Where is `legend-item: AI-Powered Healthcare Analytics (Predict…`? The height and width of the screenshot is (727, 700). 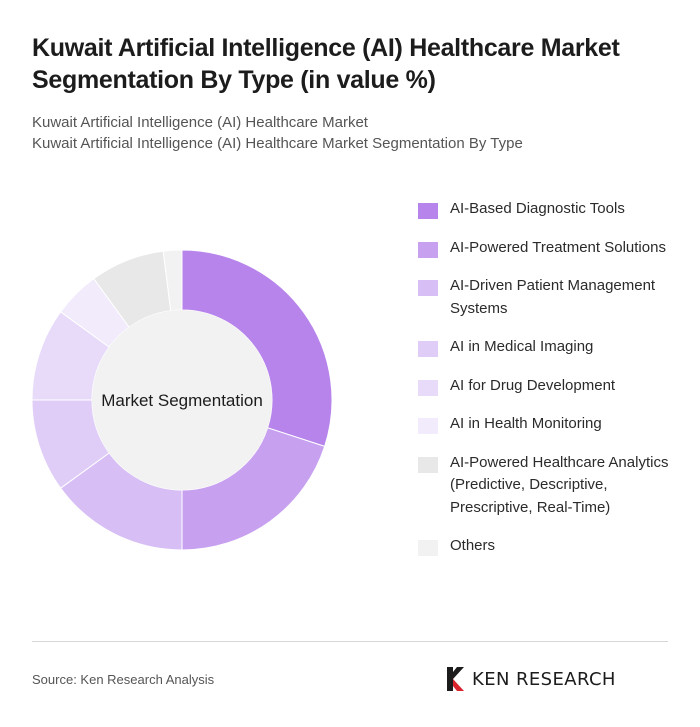 legend-item: AI-Powered Healthcare Analytics (Predict… is located at coordinates (549, 486).